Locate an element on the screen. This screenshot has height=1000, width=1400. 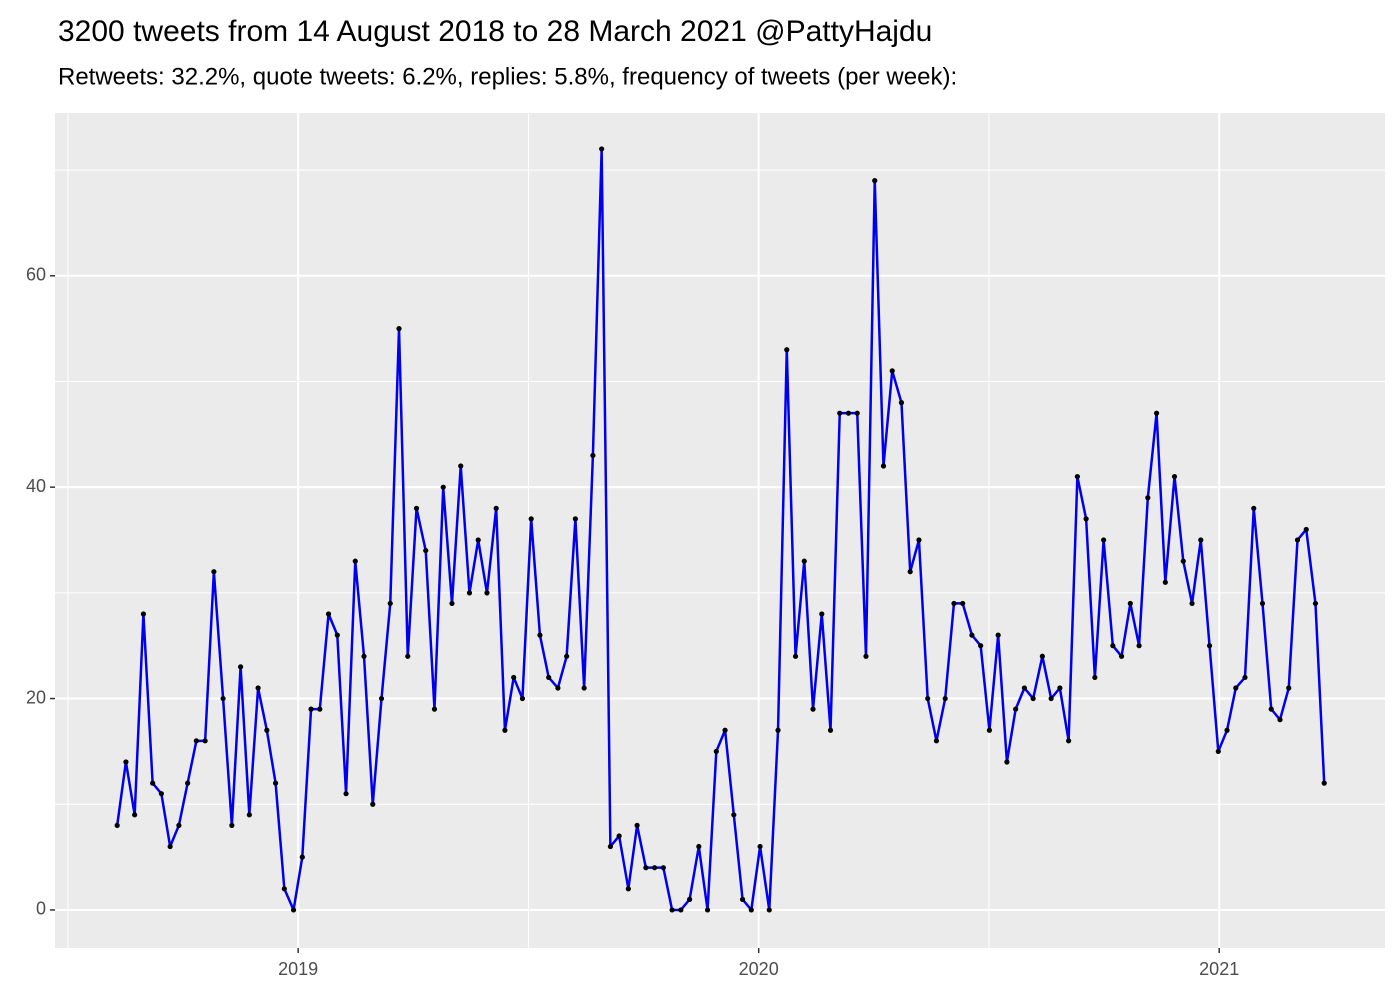
x-tick-label: 2019 is located at coordinates (298, 969).